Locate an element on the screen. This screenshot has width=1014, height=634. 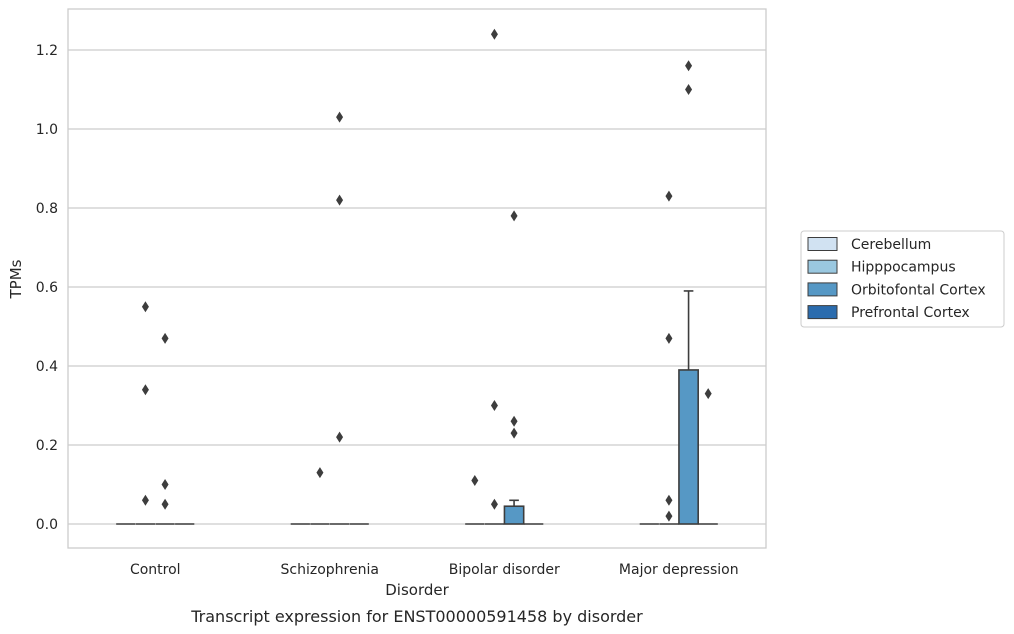
y-tick-label: 0.0 is located at coordinates (47, 525).